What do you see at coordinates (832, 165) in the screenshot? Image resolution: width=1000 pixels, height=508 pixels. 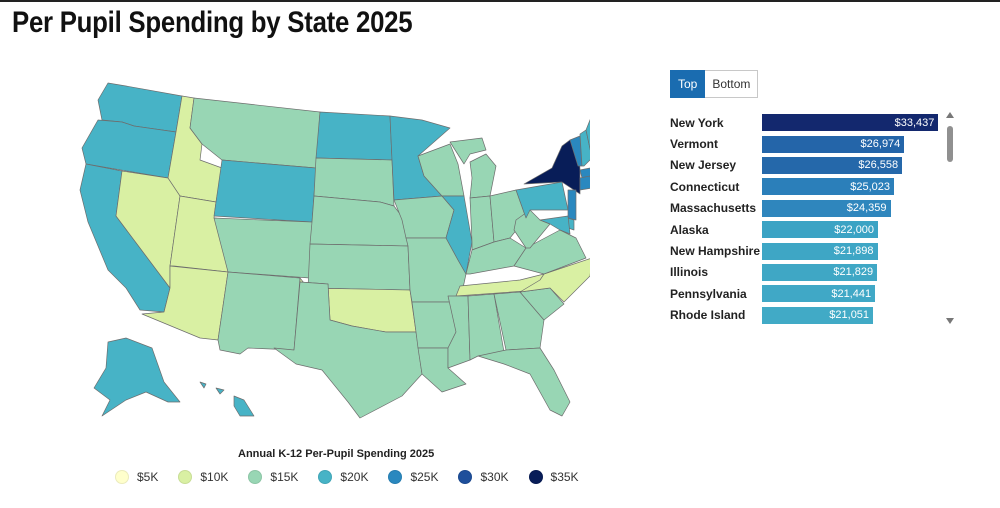 I see `rank-bar: $26,558` at bounding box center [832, 165].